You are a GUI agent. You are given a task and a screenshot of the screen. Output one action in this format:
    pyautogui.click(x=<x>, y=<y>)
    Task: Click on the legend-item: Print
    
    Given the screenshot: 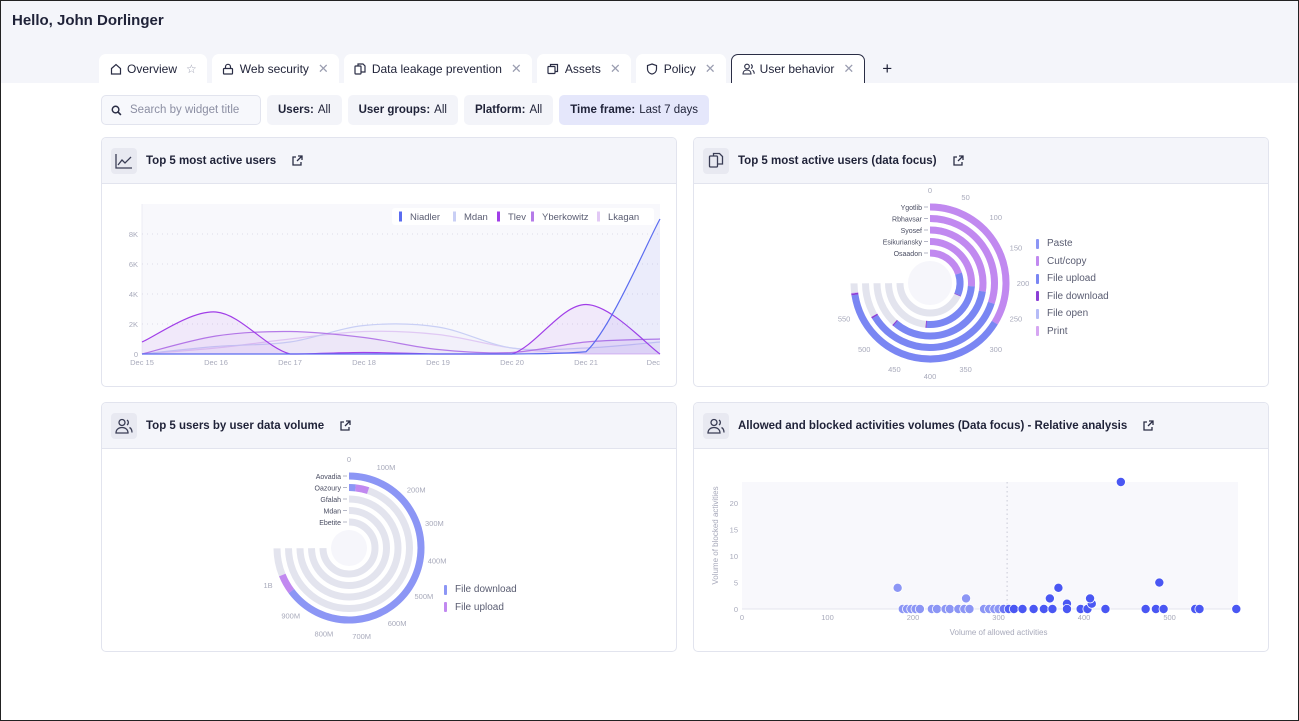 What is the action you would take?
    pyautogui.click(x=1072, y=332)
    